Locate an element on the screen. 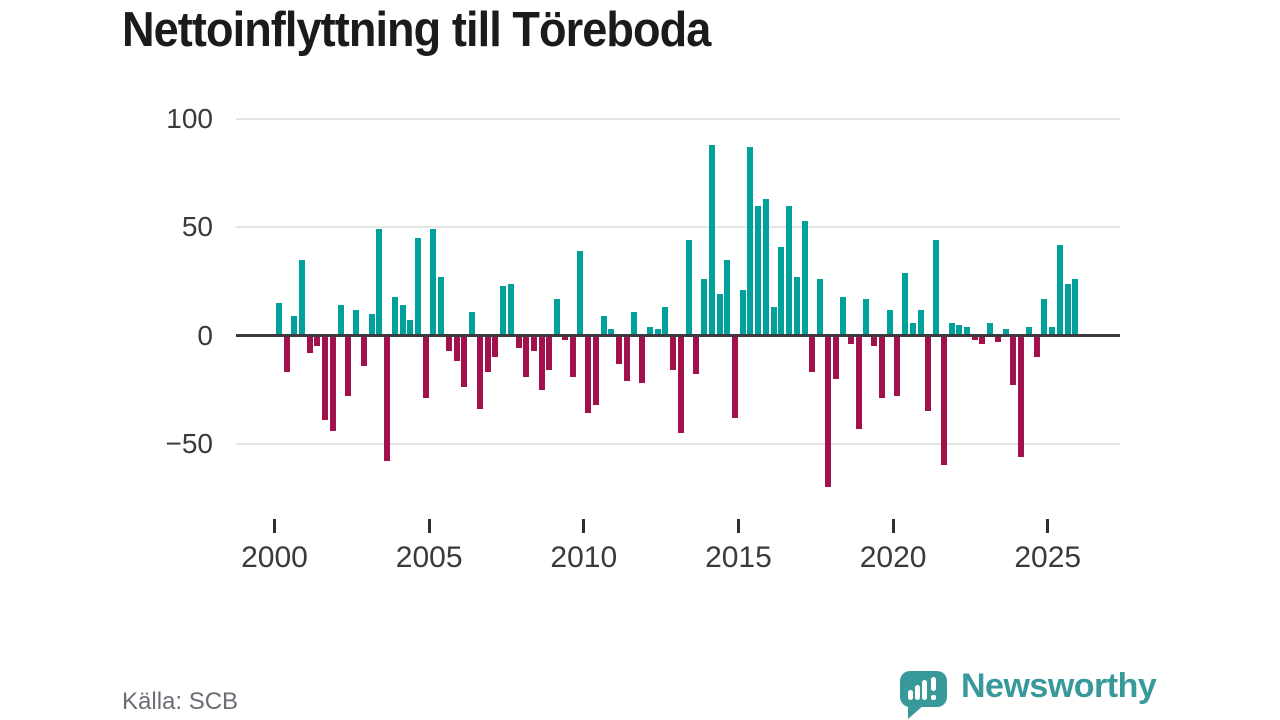 Image resolution: width=1280 pixels, height=720 pixels. gridline-−50 is located at coordinates (678, 443).